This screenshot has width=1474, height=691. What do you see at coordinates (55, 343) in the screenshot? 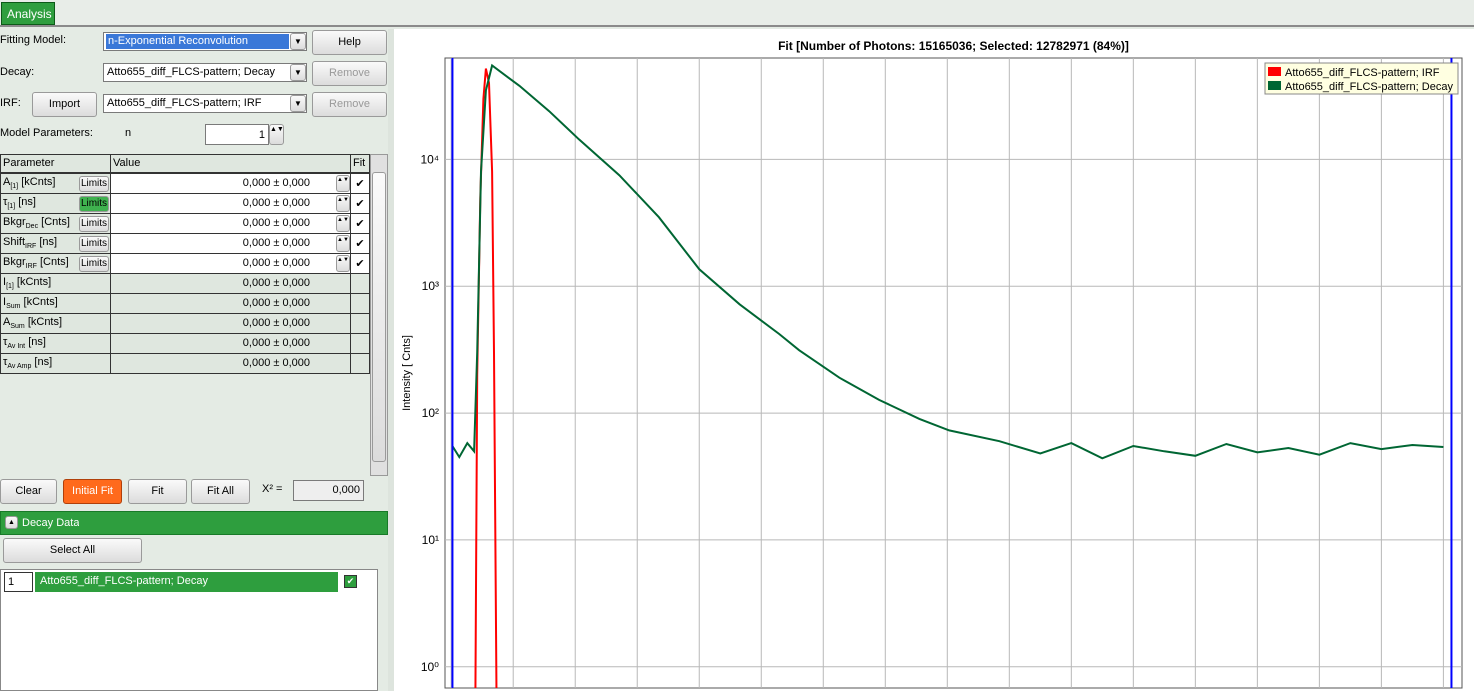
I see `param-name: τAv Int [ns]` at bounding box center [55, 343].